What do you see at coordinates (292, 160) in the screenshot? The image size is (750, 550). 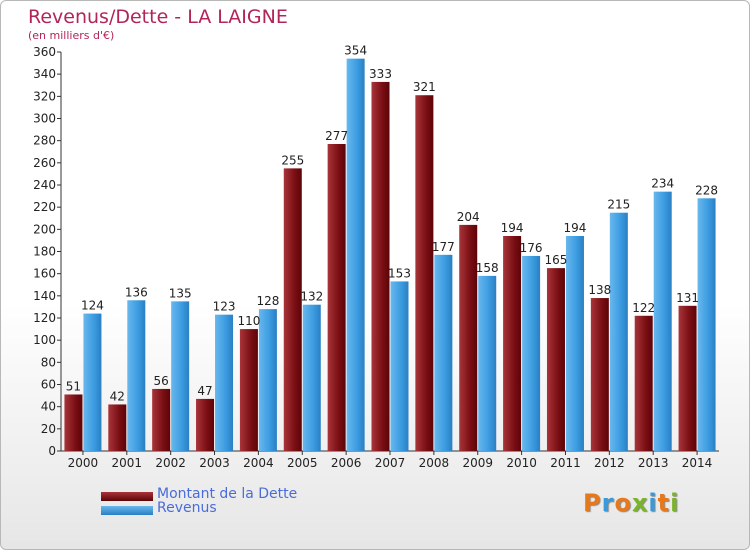 I see `data-label: 255` at bounding box center [292, 160].